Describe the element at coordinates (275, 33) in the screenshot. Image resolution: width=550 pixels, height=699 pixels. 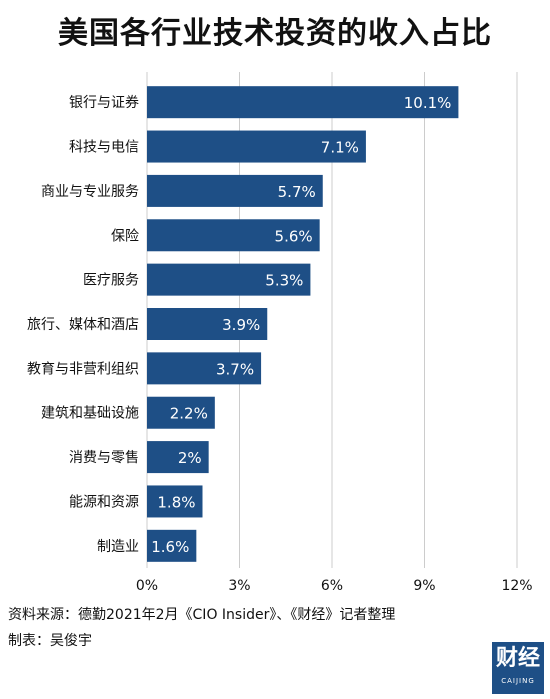
I see `chart-title: 美国各行业技术投资的收入占比` at that location.